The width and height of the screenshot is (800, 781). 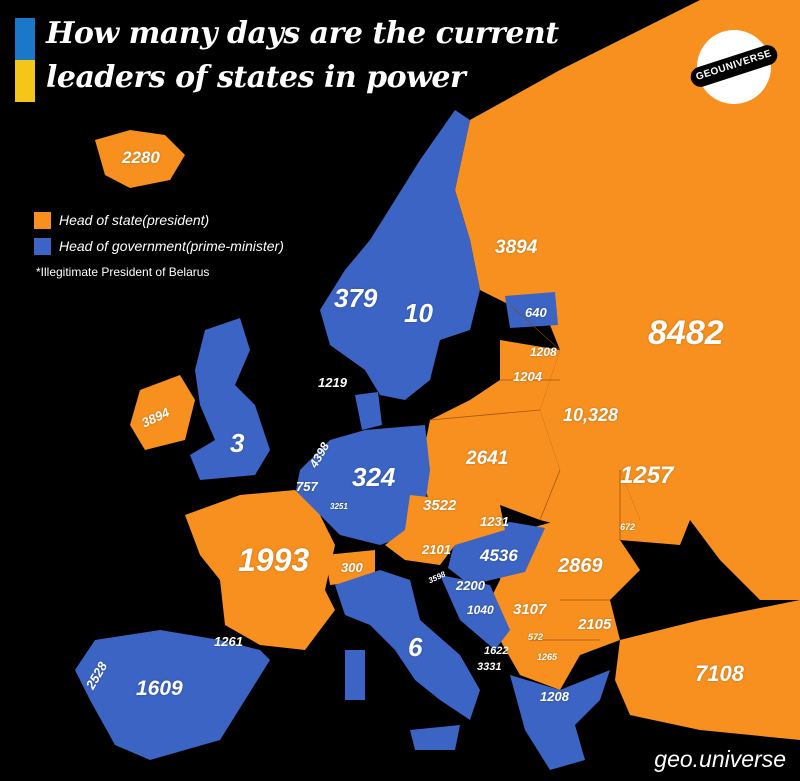 What do you see at coordinates (440, 505) in the screenshot?
I see `label-czechia: 3522` at bounding box center [440, 505].